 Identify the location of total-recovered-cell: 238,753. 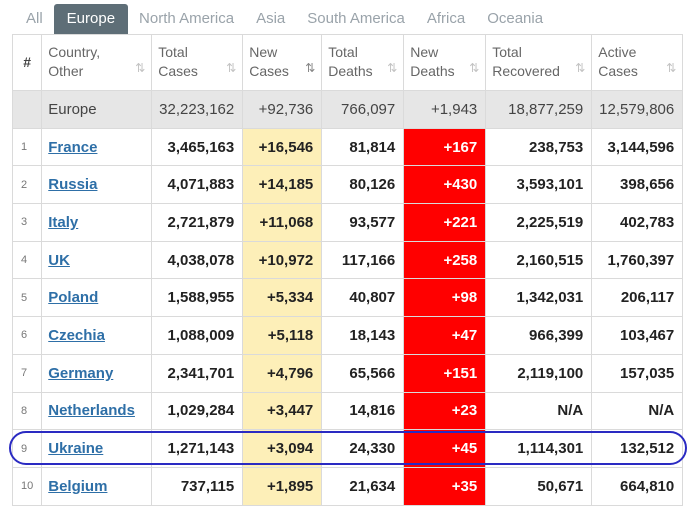
(539, 147).